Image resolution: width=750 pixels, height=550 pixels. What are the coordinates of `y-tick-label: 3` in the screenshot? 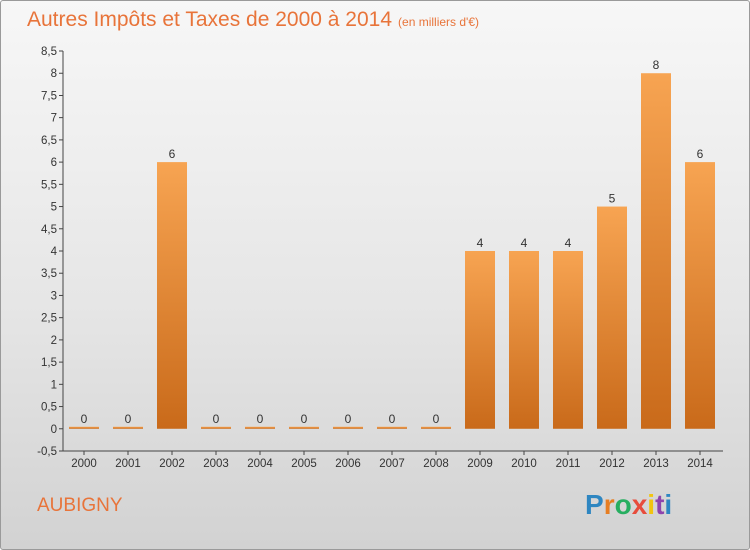 It's located at (54, 296).